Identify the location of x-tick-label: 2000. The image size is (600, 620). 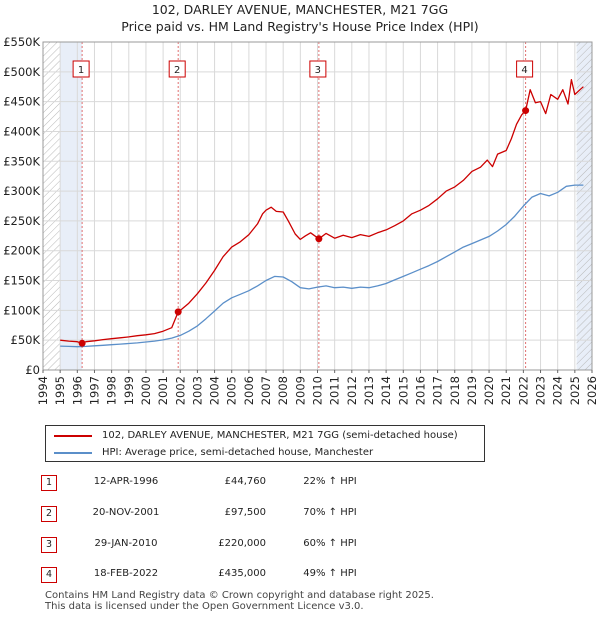
(146, 390).